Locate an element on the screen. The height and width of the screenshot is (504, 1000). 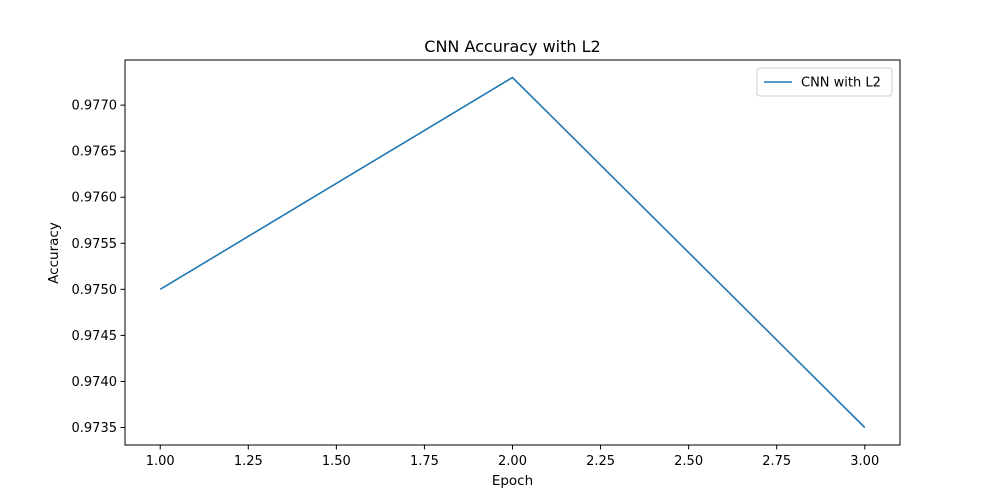
legend-box is located at coordinates (824, 82).